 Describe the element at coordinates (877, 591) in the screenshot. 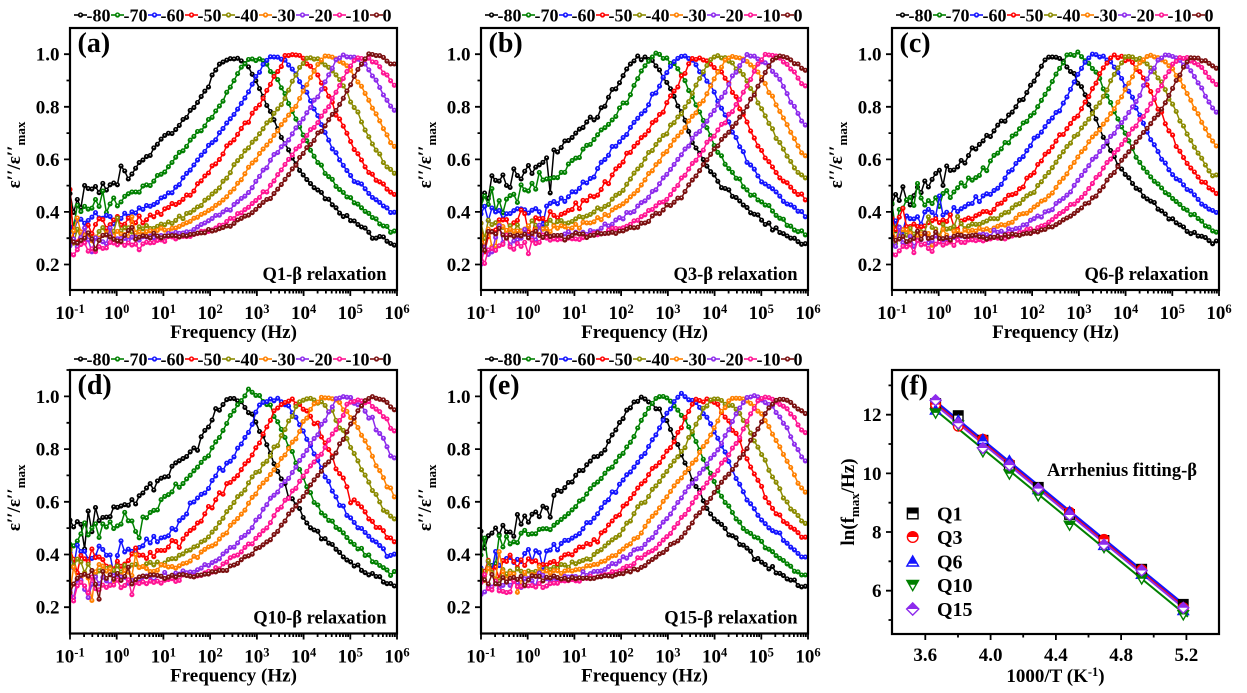

I see `svg-text: 6` at that location.